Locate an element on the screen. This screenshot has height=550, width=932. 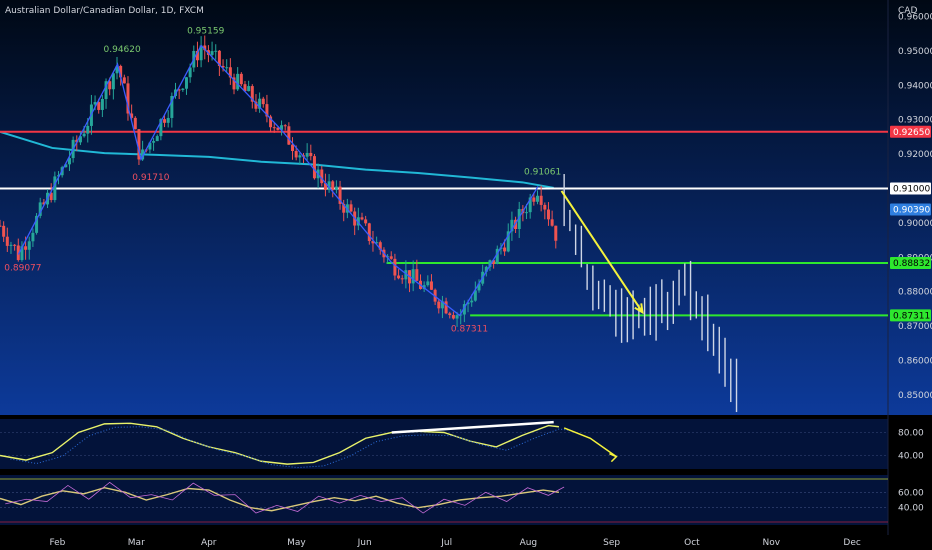
x-tick-label: Feb is located at coordinates (57, 543).